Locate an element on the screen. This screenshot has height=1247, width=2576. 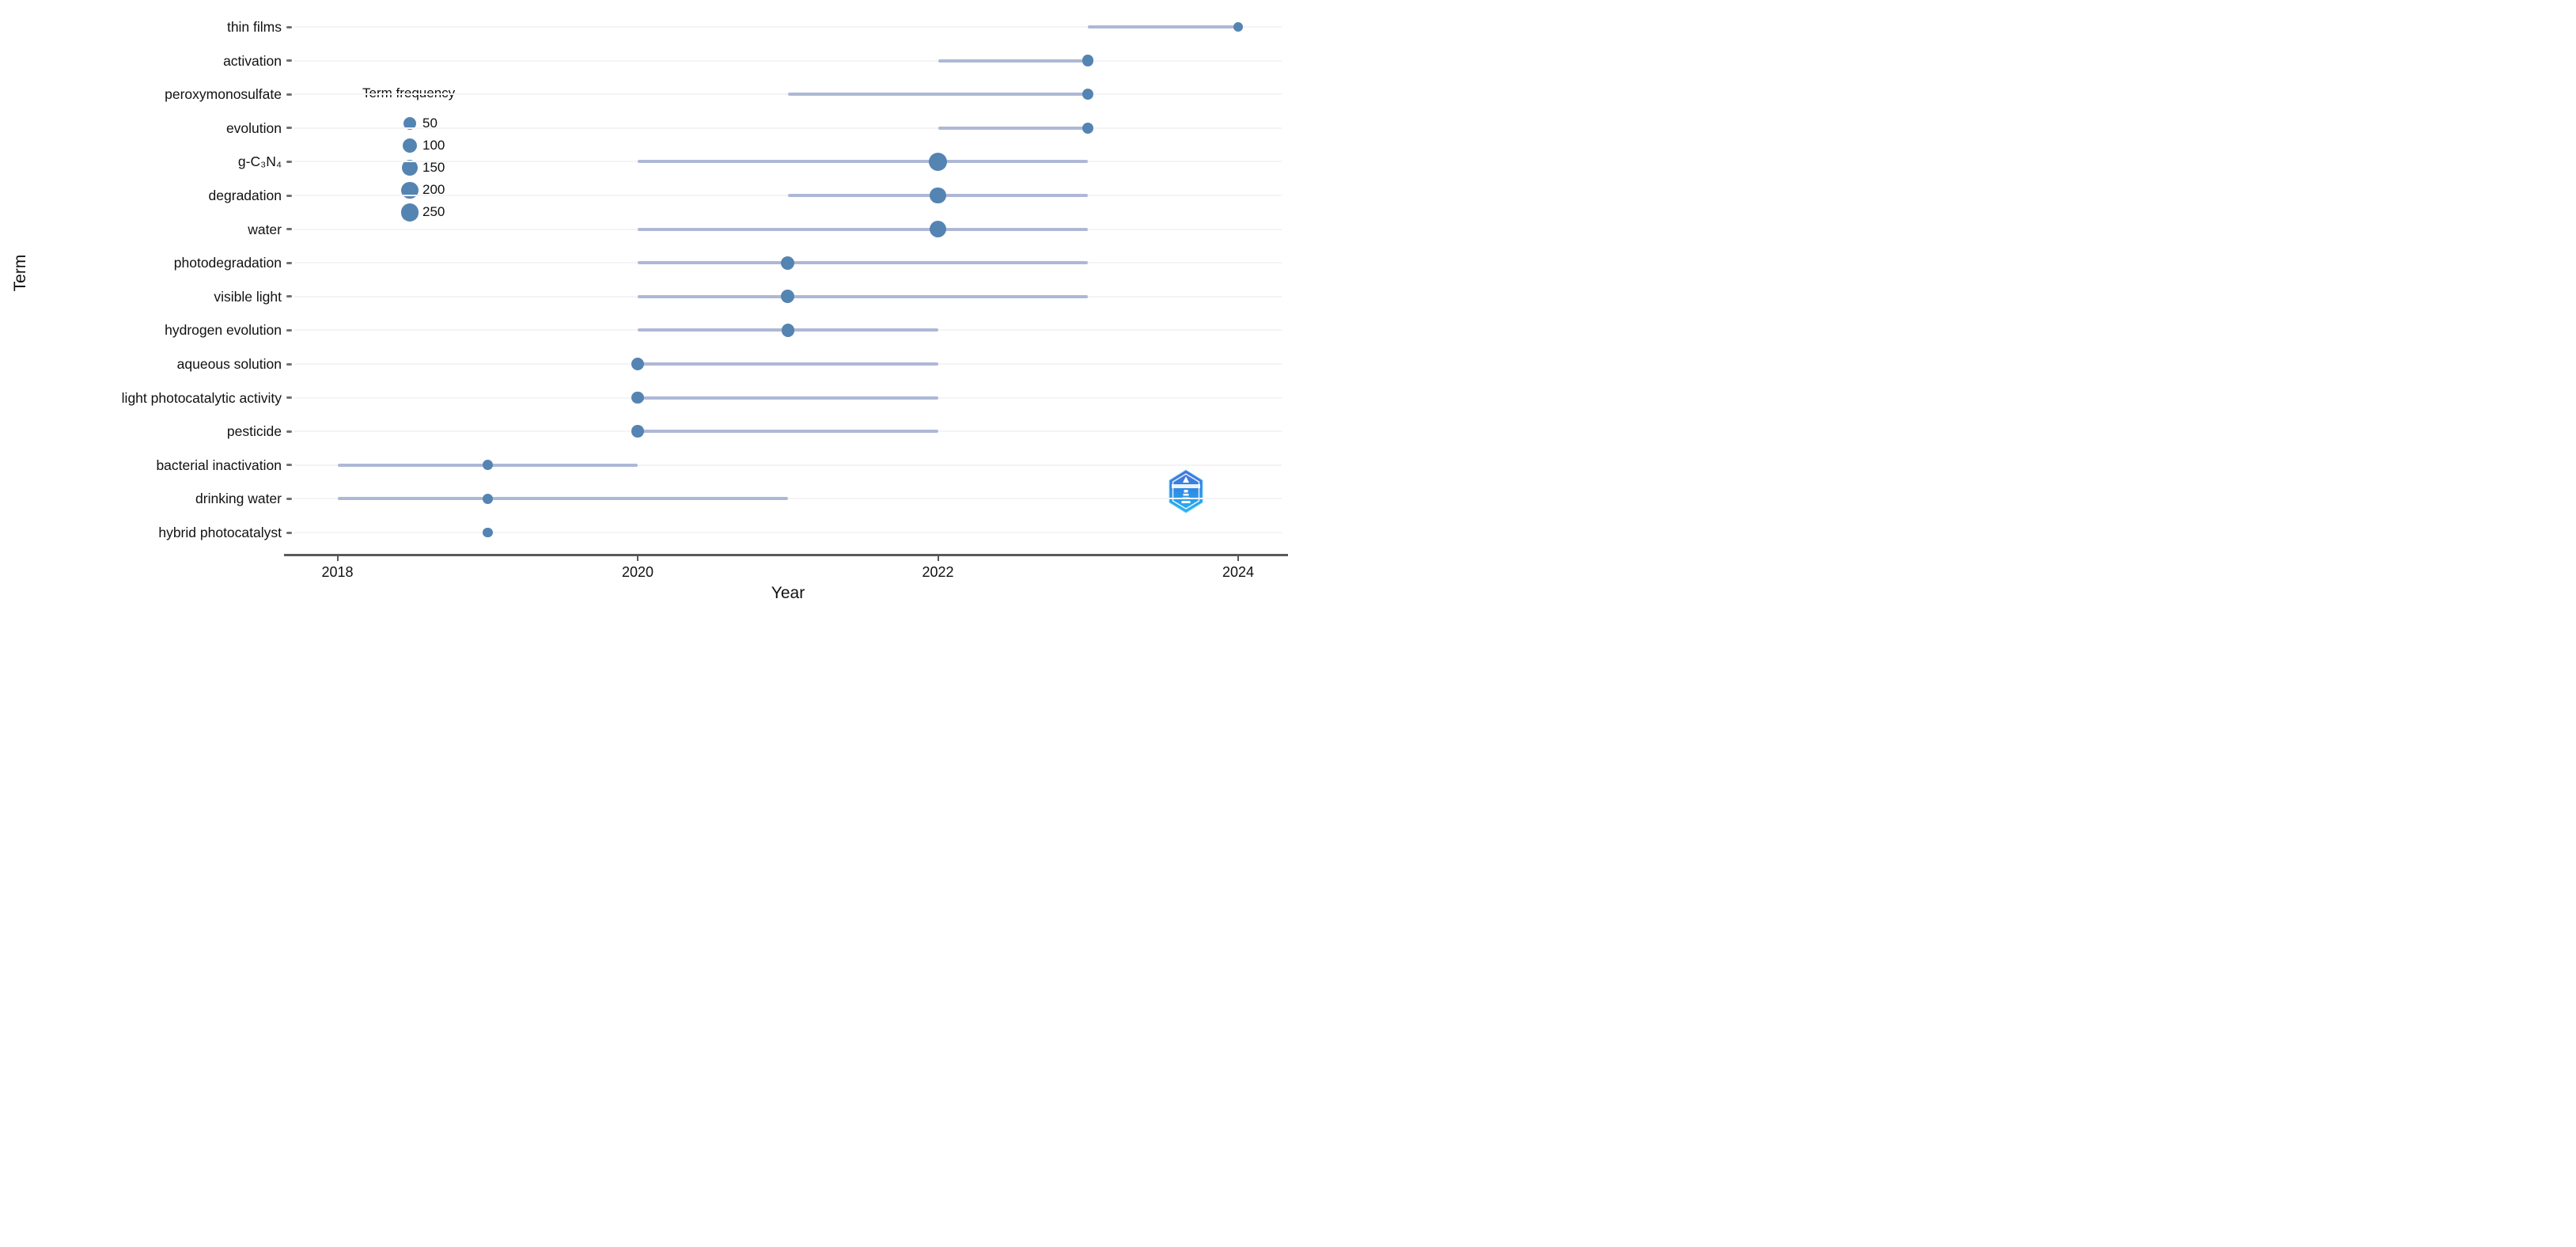
legend: Term frequency 50 100 150 200 250 is located at coordinates (435, 158).